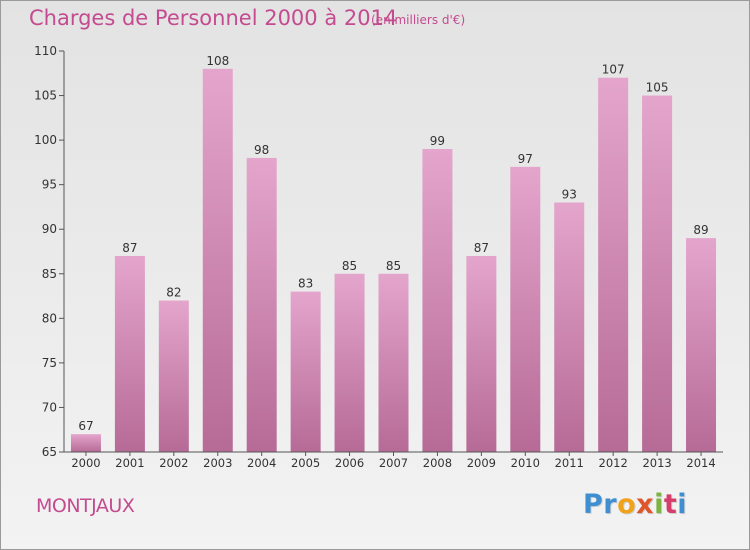 Image resolution: width=750 pixels, height=550 pixels. Describe the element at coordinates (45, 140) in the screenshot. I see `y-tick-label: 100` at that location.